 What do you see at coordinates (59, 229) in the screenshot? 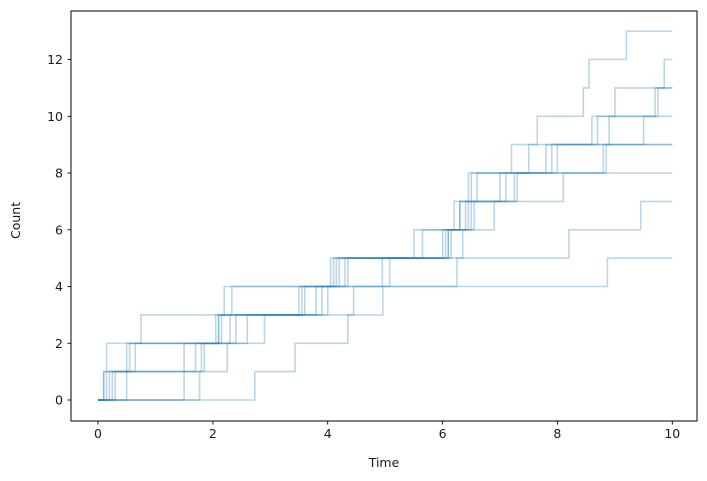
I see `y-tick-label: 6` at bounding box center [59, 229].